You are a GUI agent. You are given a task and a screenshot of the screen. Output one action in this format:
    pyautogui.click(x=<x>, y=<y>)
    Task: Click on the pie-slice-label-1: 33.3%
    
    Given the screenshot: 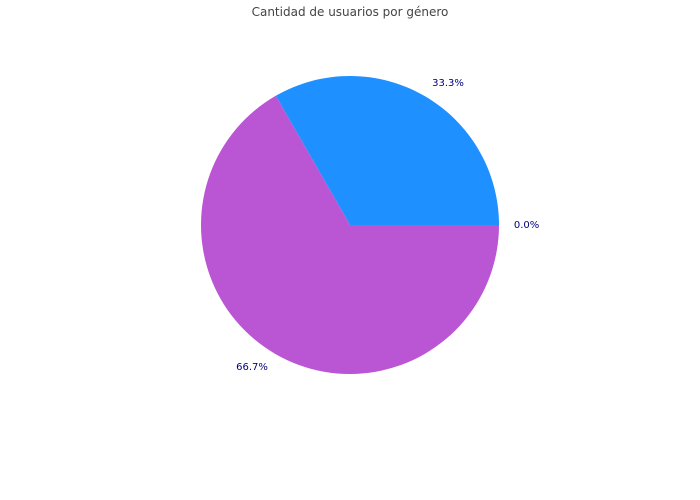 What is the action you would take?
    pyautogui.click(x=448, y=83)
    